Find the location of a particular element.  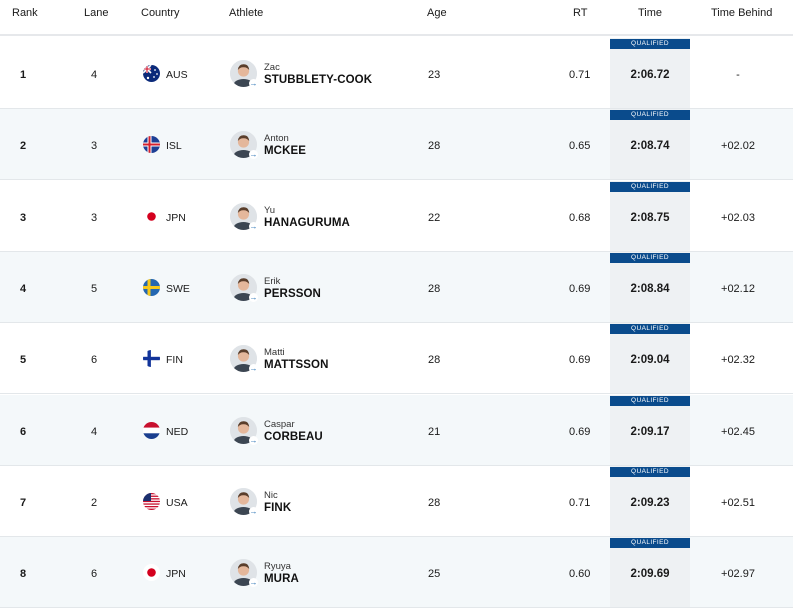

age-cell: 23 is located at coordinates (434, 75).